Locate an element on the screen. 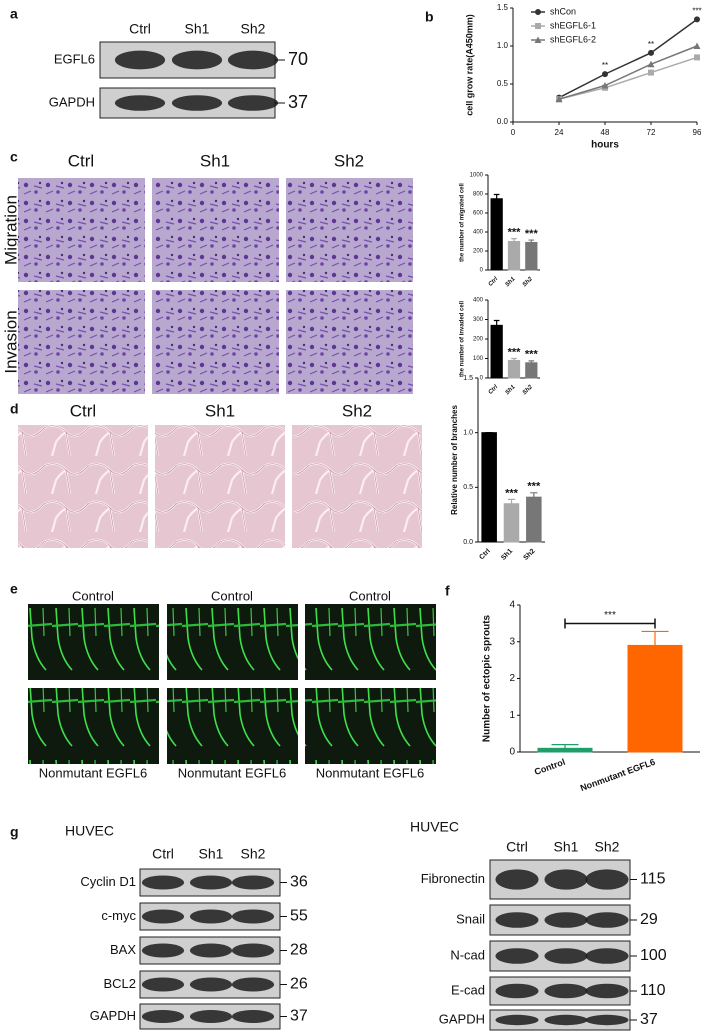 This screenshot has width=708, height=1032. y-axis-label: Relative number of branches is located at coordinates (454, 460).